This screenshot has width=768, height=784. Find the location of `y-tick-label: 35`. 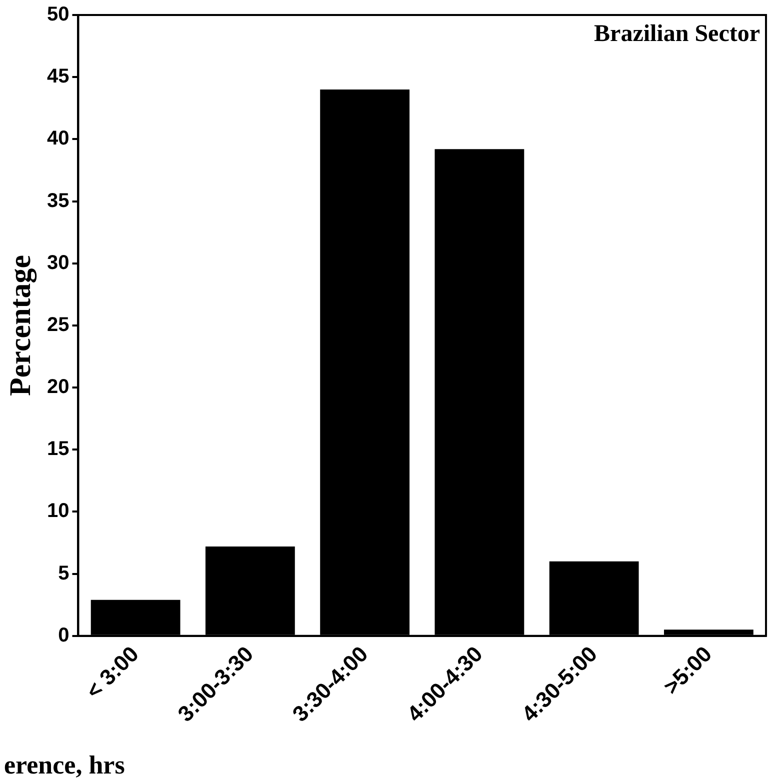

y-tick-label: 35 is located at coordinates (58, 201).